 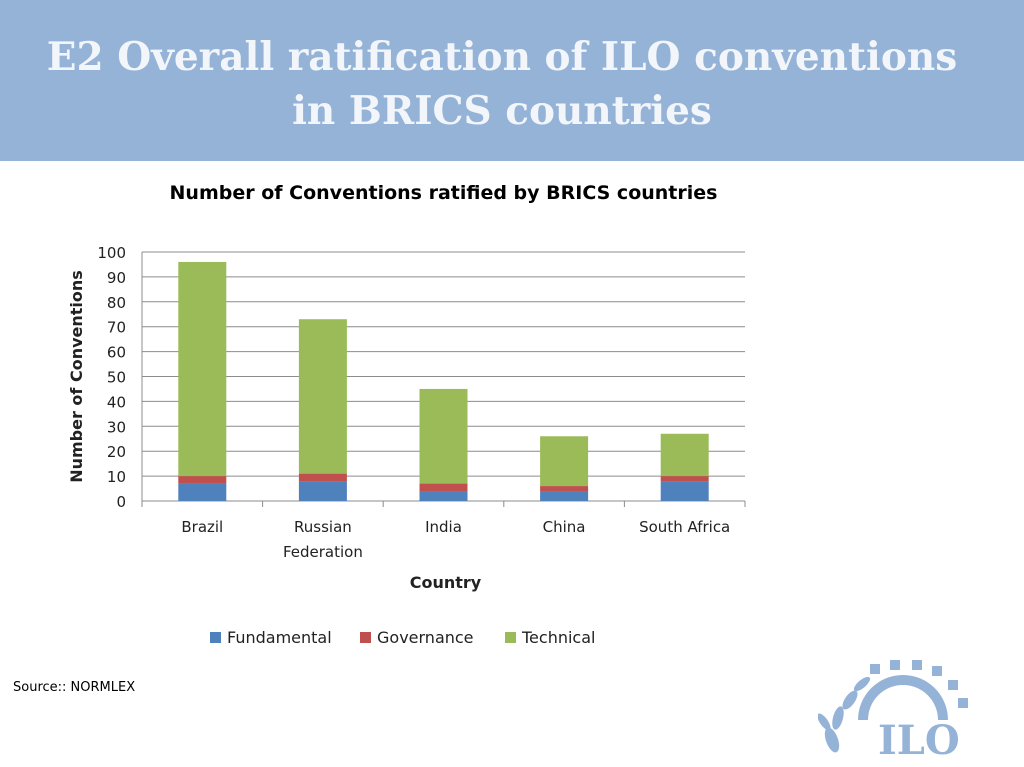 What do you see at coordinates (215, 637) in the screenshot?
I see `legend-swatch-fundamental` at bounding box center [215, 637].